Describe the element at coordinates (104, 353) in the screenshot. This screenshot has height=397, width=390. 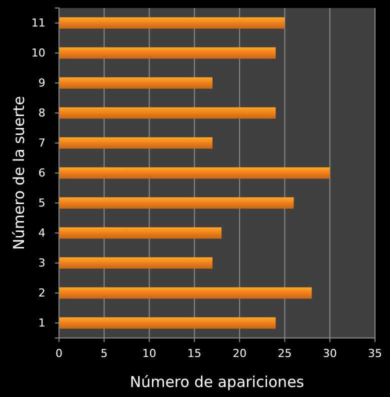
I see `x-tick-label: 5` at that location.